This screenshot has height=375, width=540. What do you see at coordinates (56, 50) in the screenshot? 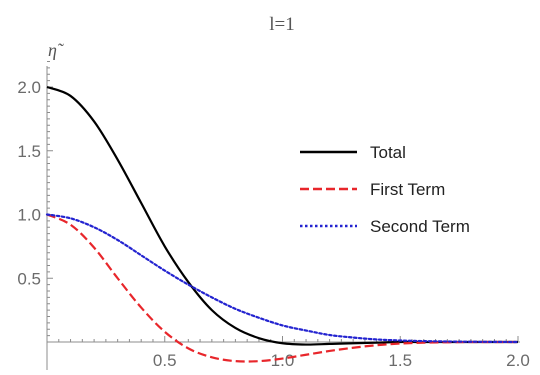
I see `y-axis-label: η̃` at bounding box center [56, 50].